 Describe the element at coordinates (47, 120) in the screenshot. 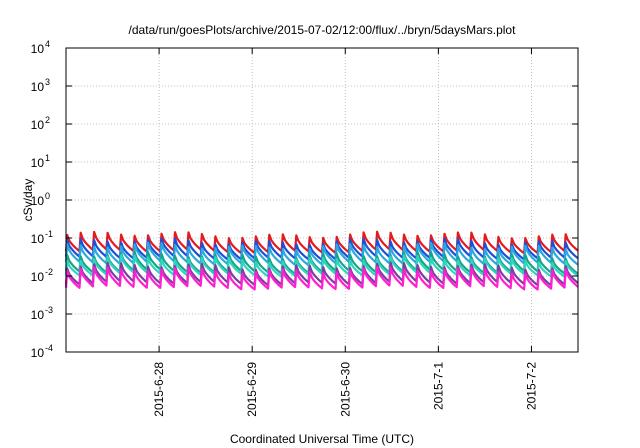

I see `y-tick-exponent: 2` at that location.